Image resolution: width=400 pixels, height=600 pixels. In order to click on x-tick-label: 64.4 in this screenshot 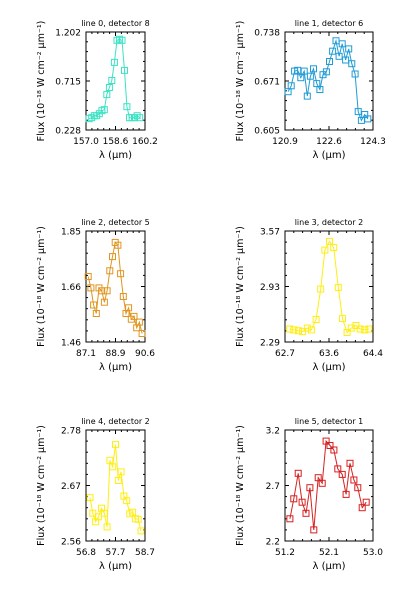, I will do `click(373, 354)`.